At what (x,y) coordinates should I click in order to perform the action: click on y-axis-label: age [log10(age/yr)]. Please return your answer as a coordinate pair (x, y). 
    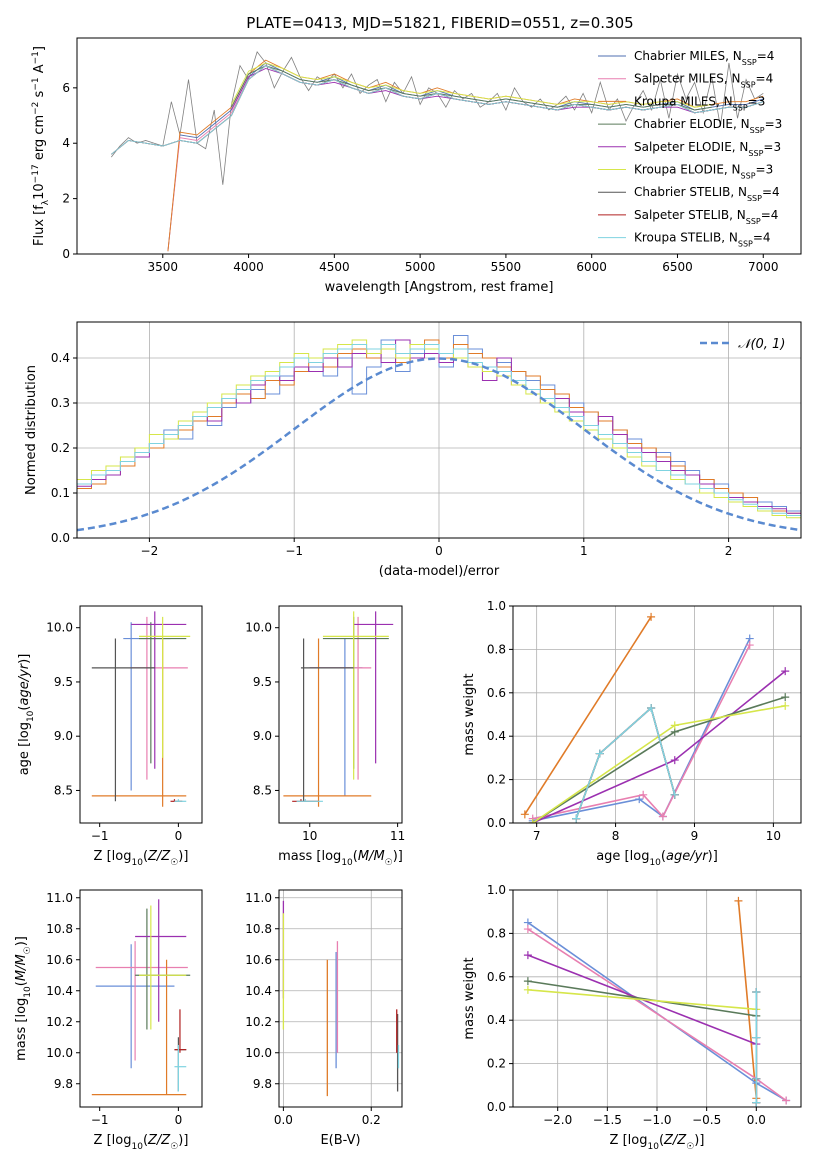
    Looking at the image, I should click on (26, 715).